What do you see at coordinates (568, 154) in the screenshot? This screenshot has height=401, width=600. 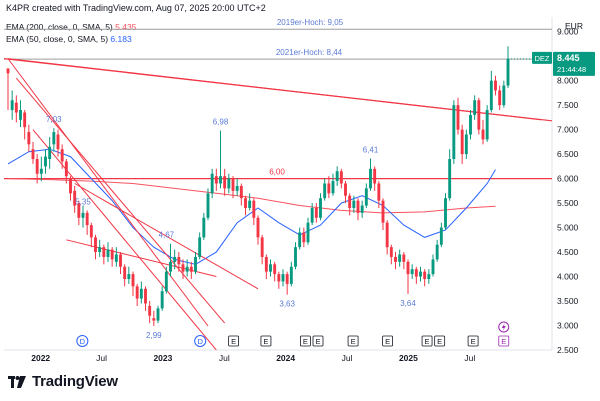 I see `price-tick: 6.500` at bounding box center [568, 154].